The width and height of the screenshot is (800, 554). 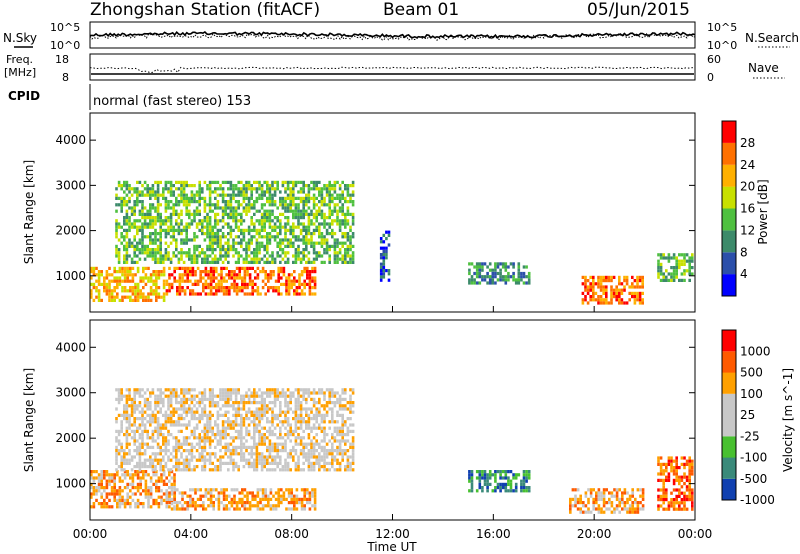 What do you see at coordinates (729, 153) in the screenshot?
I see `colorbar-swatch` at bounding box center [729, 153].